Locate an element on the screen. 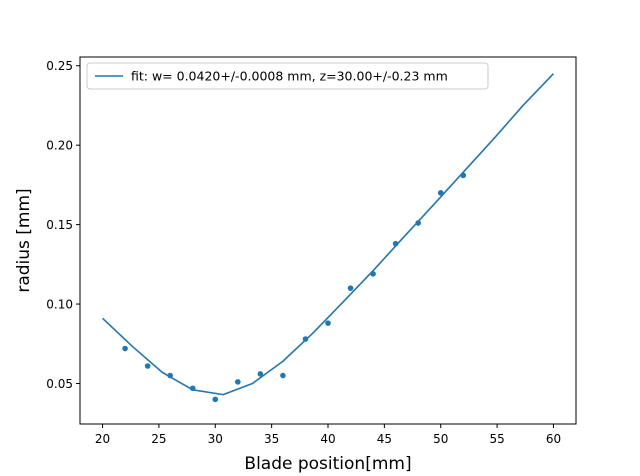 This screenshot has height=476, width=640. x-tick-label: 60 is located at coordinates (553, 439).